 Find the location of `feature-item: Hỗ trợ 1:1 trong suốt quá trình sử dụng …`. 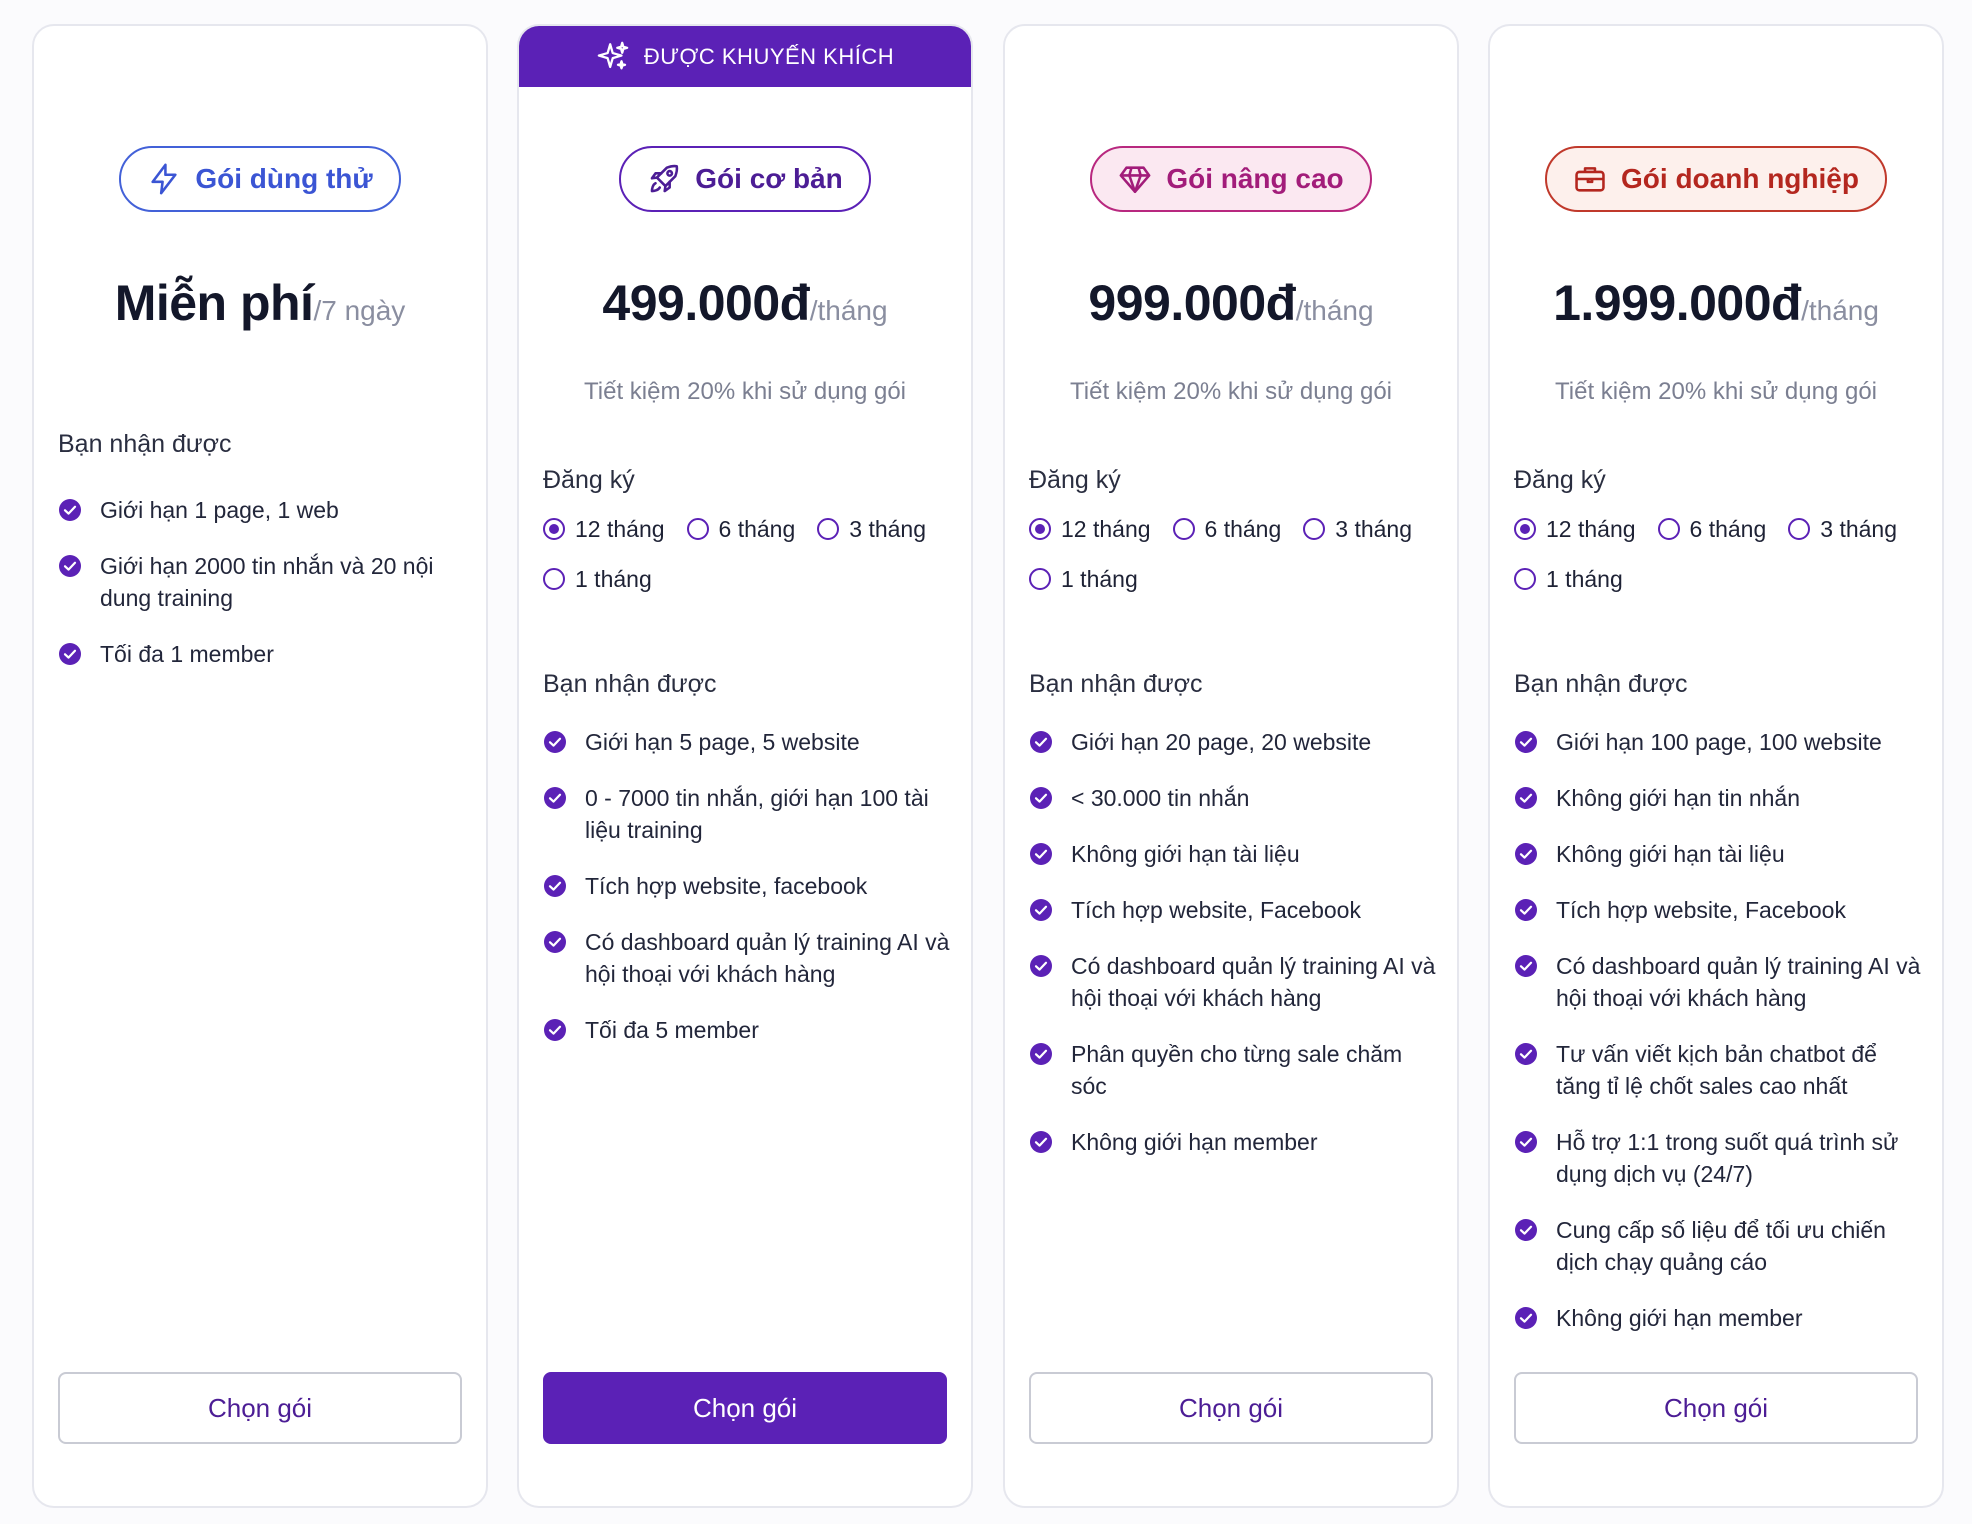

feature-item: Hỗ trợ 1:1 trong suốt quá trình sử dụng … is located at coordinates (1720, 1158).